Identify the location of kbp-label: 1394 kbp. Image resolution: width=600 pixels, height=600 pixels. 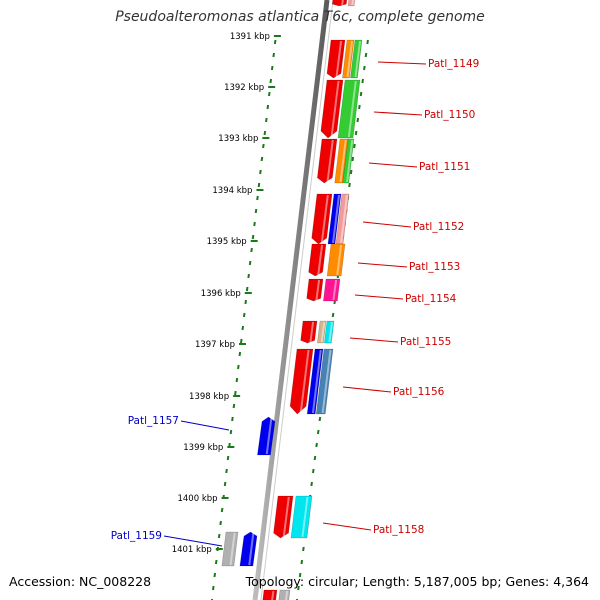
(232, 191).